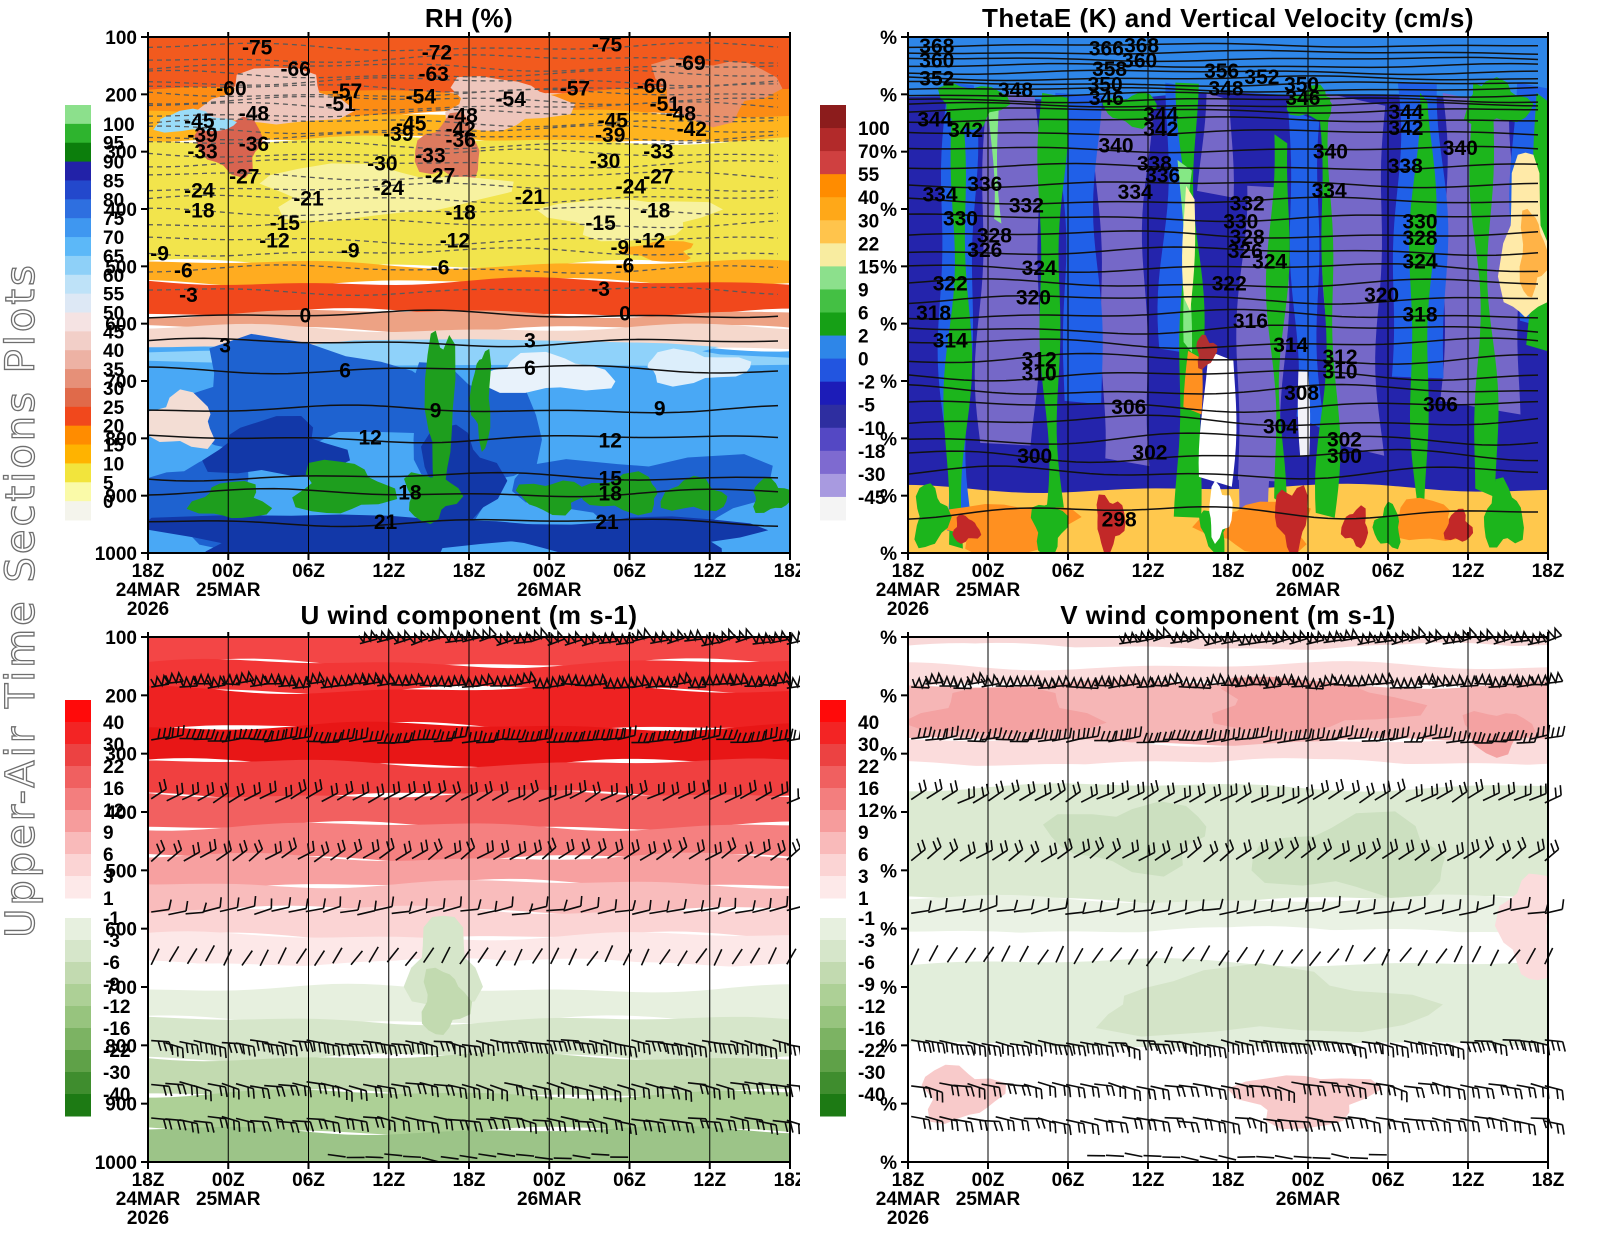  I want to click on colorbar-label: -6, so click(866, 963).